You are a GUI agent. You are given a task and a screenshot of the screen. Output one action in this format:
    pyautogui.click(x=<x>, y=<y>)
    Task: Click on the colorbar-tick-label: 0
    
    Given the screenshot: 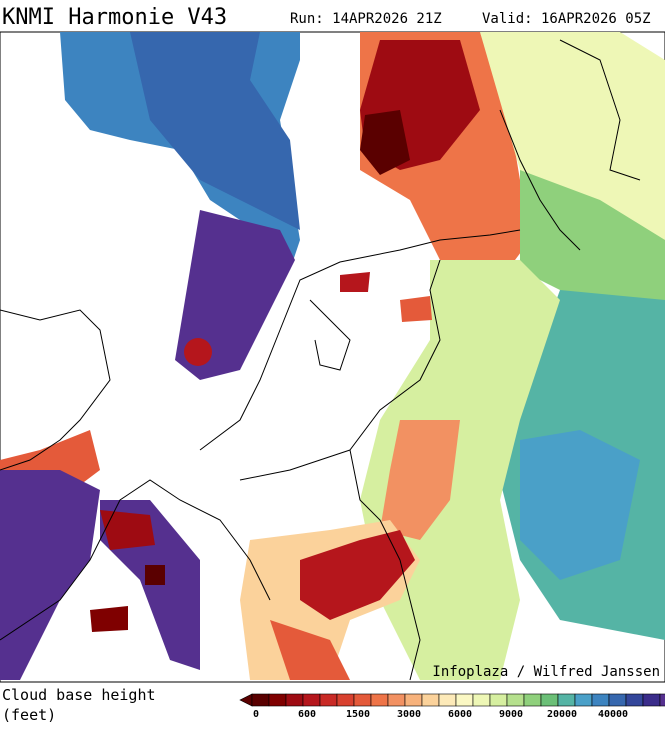 What is the action you would take?
    pyautogui.click(x=256, y=714)
    